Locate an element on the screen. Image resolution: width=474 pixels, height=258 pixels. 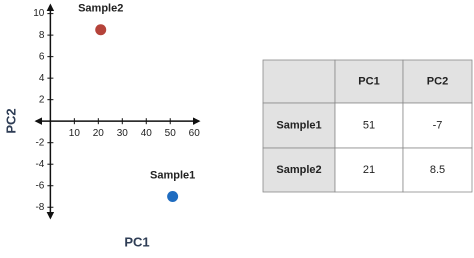
y-tick-label: 6 is located at coordinates (42, 56).